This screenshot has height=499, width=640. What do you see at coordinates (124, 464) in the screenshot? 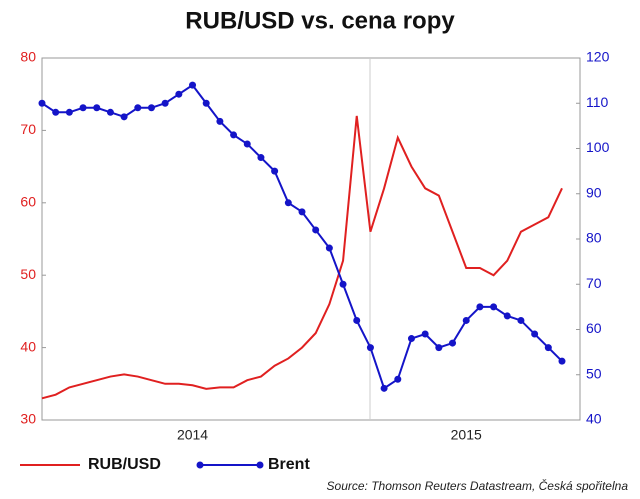
I see `legend-label: RUB/USD` at bounding box center [124, 464].